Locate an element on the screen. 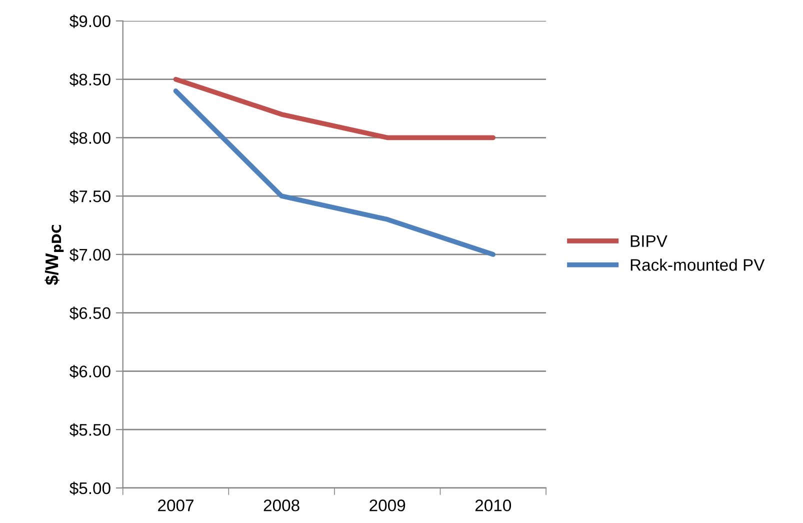 The image size is (803, 523). x-tick-label: 2009 is located at coordinates (388, 506).